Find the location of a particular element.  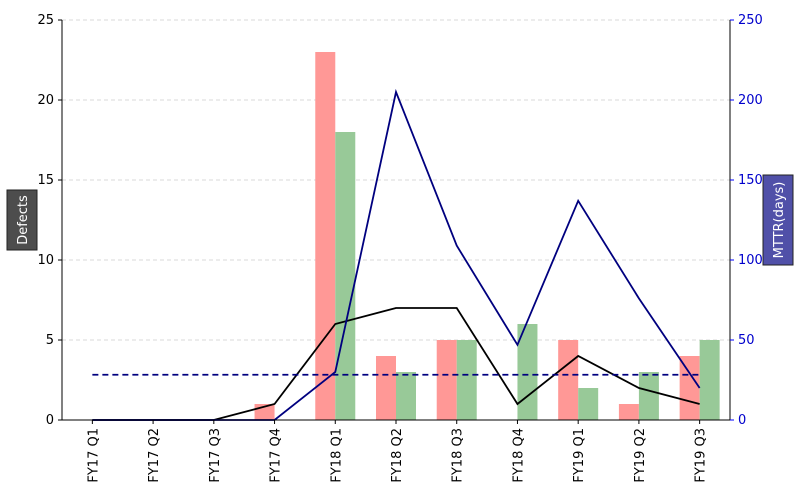

y-tick-label: 20 is located at coordinates (45, 100).